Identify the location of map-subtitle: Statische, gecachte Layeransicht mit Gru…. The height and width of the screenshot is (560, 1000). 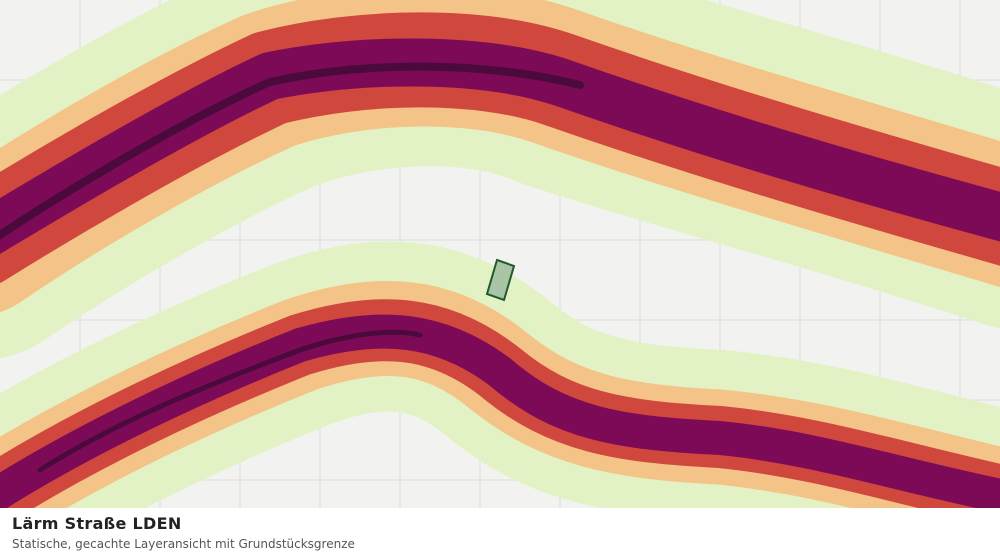
(183, 544).